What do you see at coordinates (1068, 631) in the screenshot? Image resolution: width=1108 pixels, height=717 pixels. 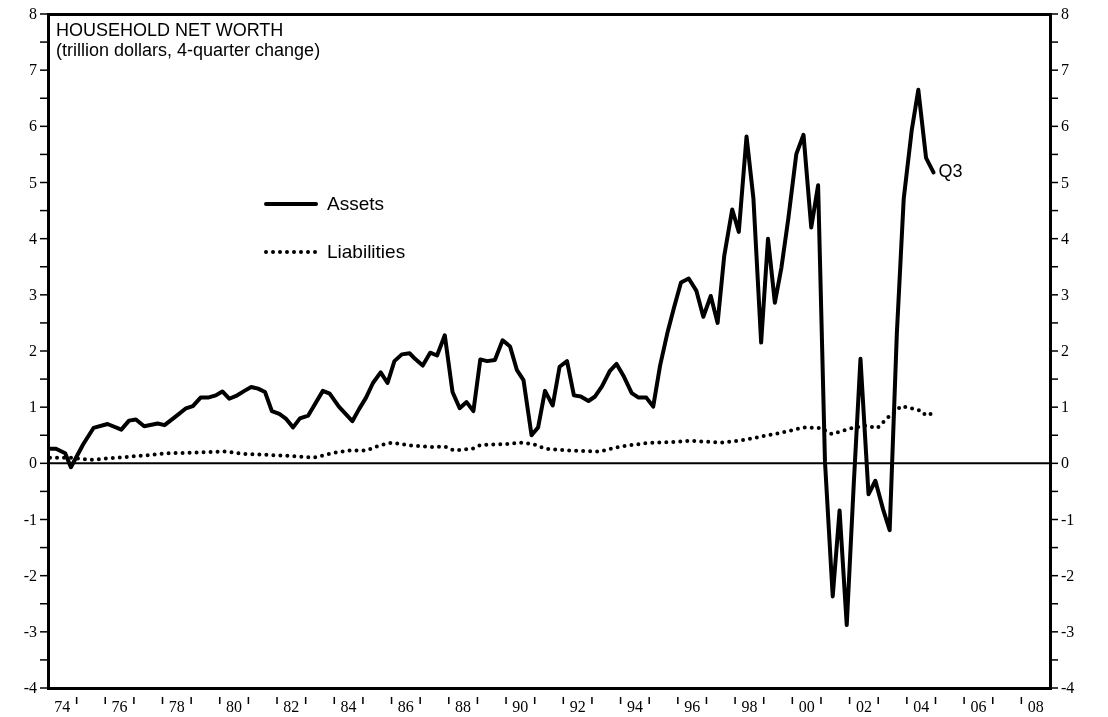 I see `y2-tick-label: -3` at bounding box center [1068, 631].